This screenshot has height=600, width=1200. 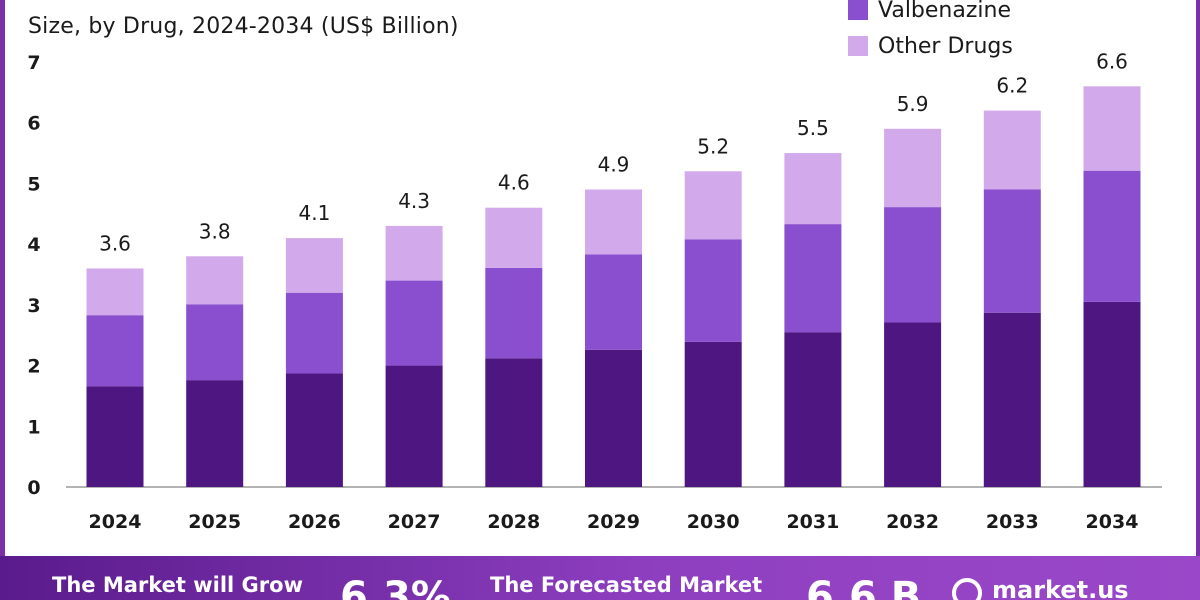 I want to click on x-tick-label: 2034, so click(x=1112, y=522).